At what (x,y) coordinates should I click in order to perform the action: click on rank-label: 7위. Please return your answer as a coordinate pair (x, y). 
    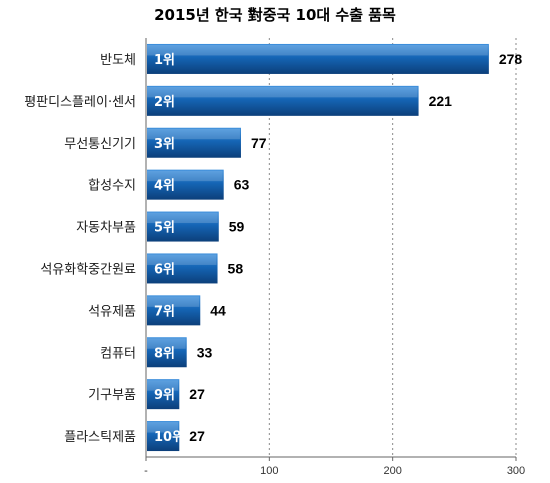
    Looking at the image, I should click on (164, 311).